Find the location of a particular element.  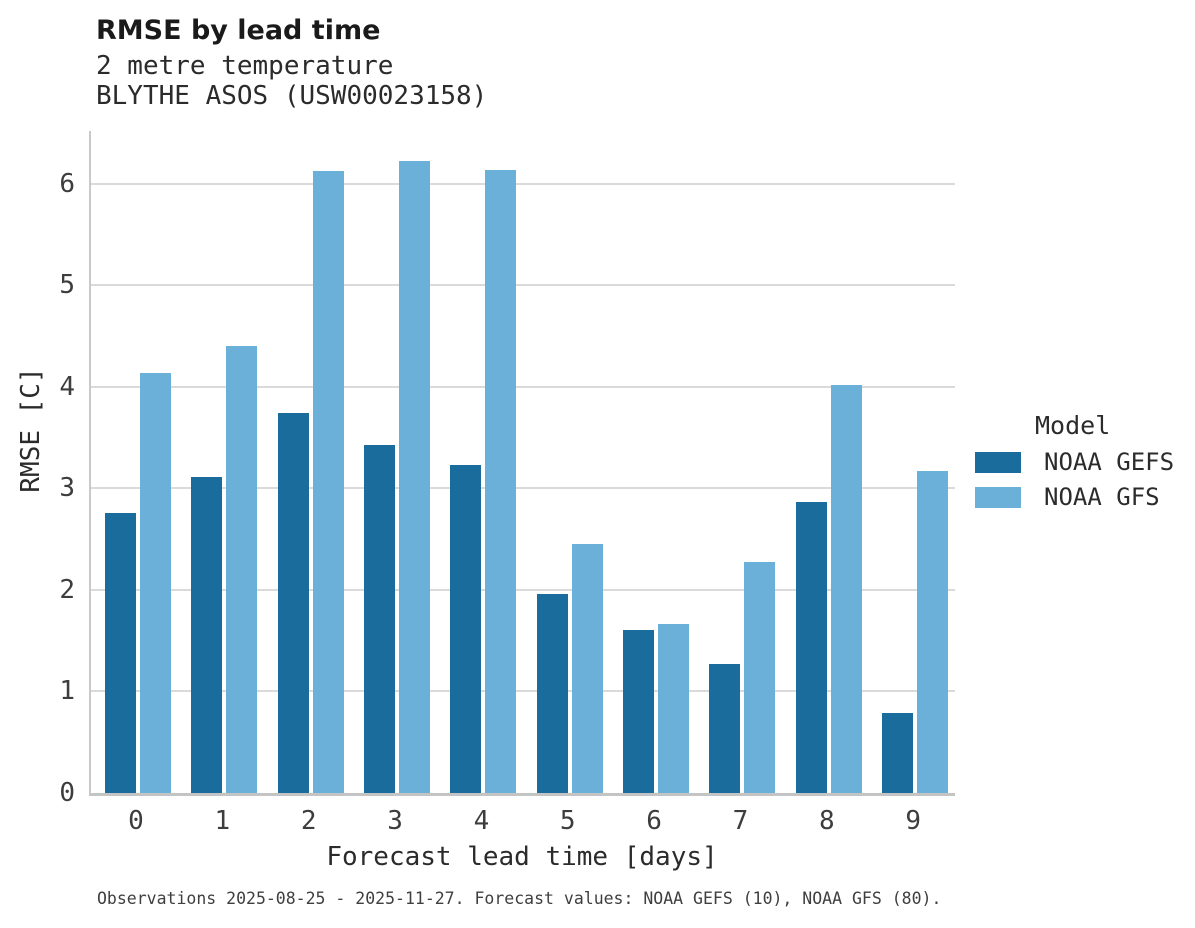

legend-title: Model is located at coordinates (1073, 425).